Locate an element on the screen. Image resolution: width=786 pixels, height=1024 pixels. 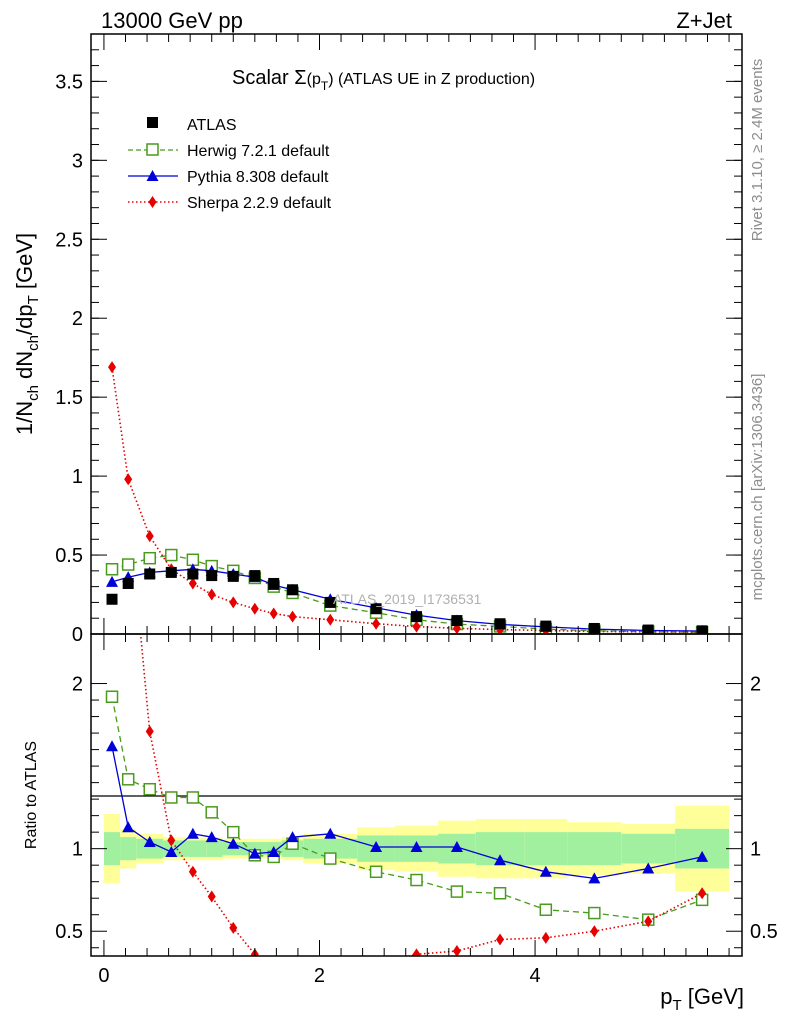
header-right: Z+Jet is located at coordinates (704, 20).